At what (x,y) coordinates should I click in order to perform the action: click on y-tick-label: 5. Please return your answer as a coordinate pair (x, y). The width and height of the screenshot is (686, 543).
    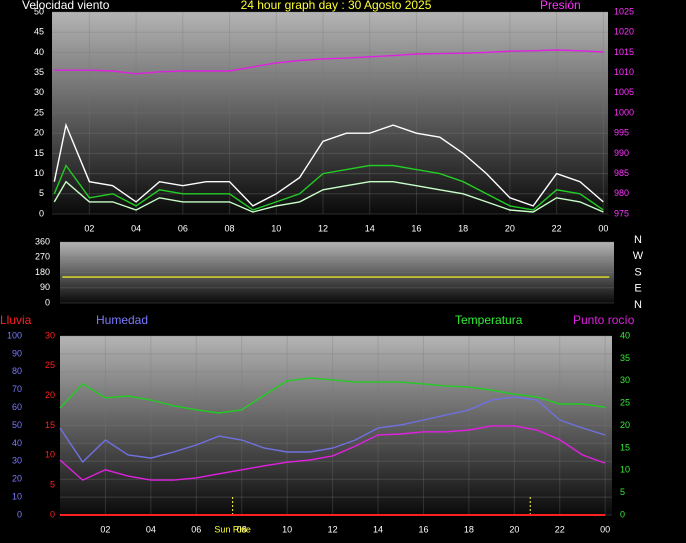
    Looking at the image, I should click on (41, 193).